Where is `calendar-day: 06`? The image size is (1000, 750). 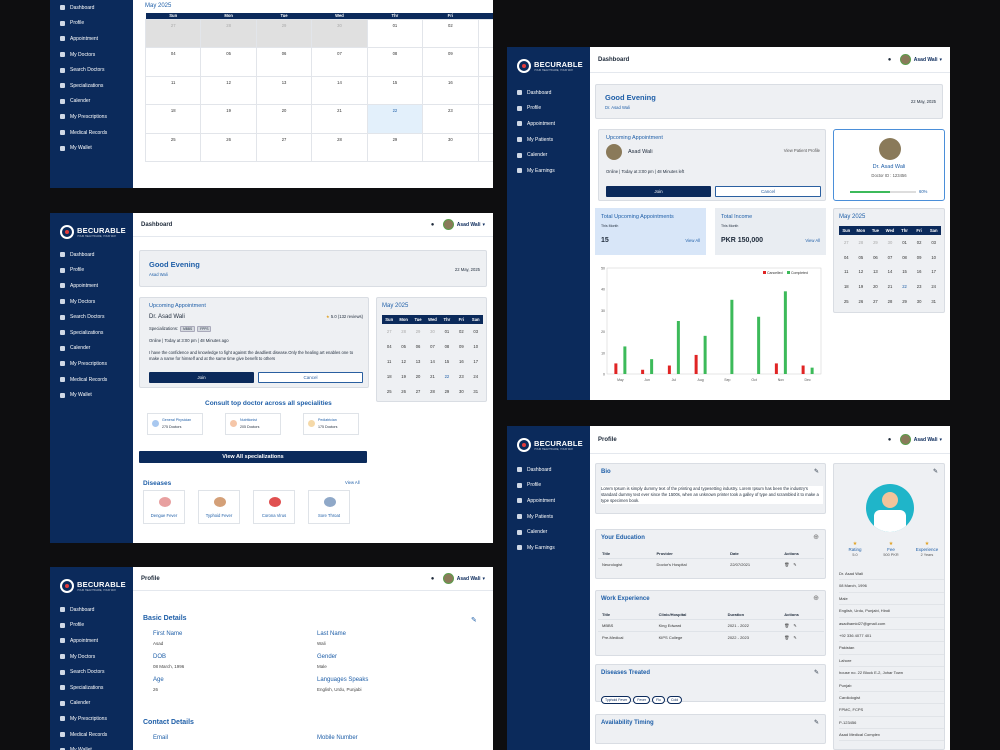 calendar-day: 06 is located at coordinates (418, 346).